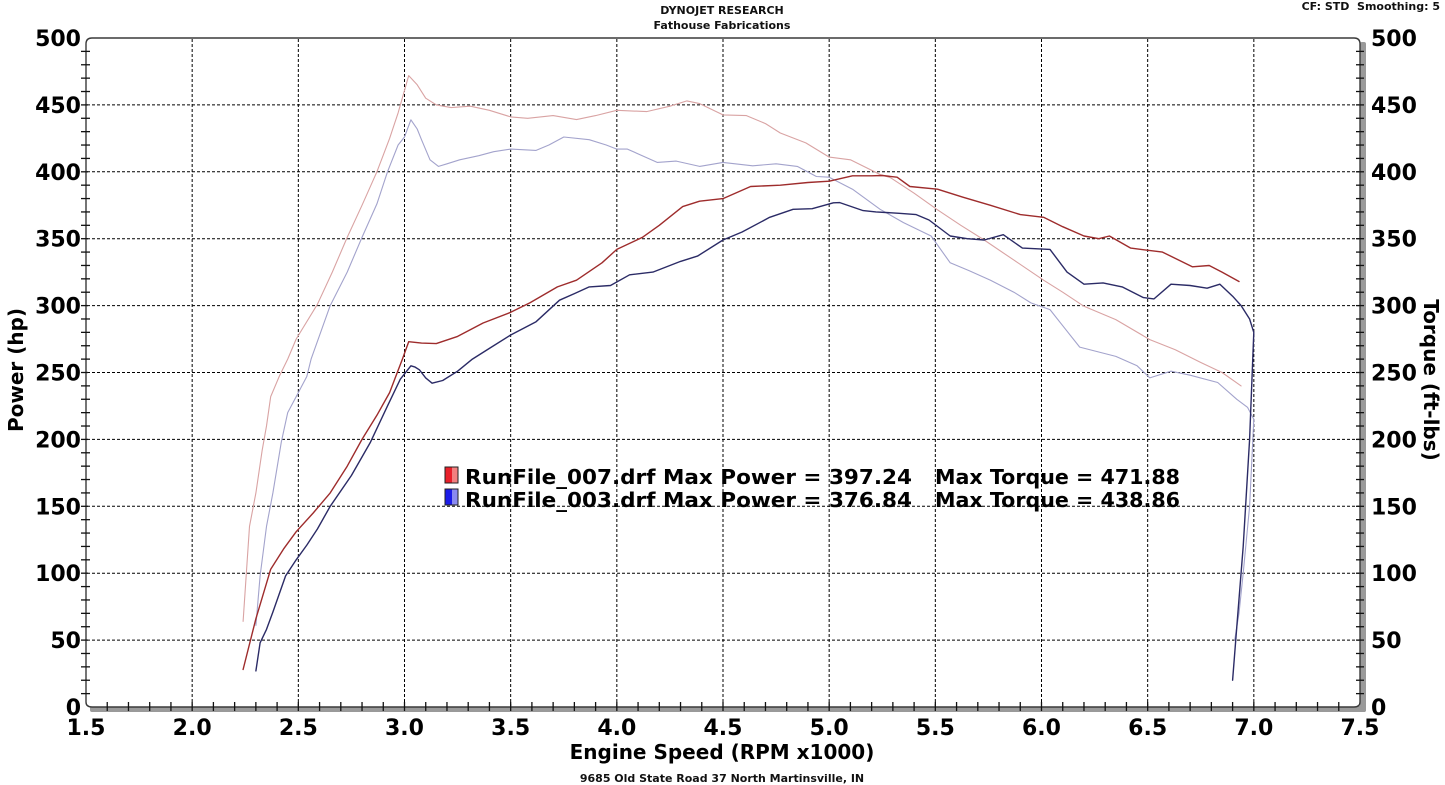 The image size is (1445, 785). Describe the element at coordinates (65, 641) in the screenshot. I see `y-left-tick-label: 50` at that location.